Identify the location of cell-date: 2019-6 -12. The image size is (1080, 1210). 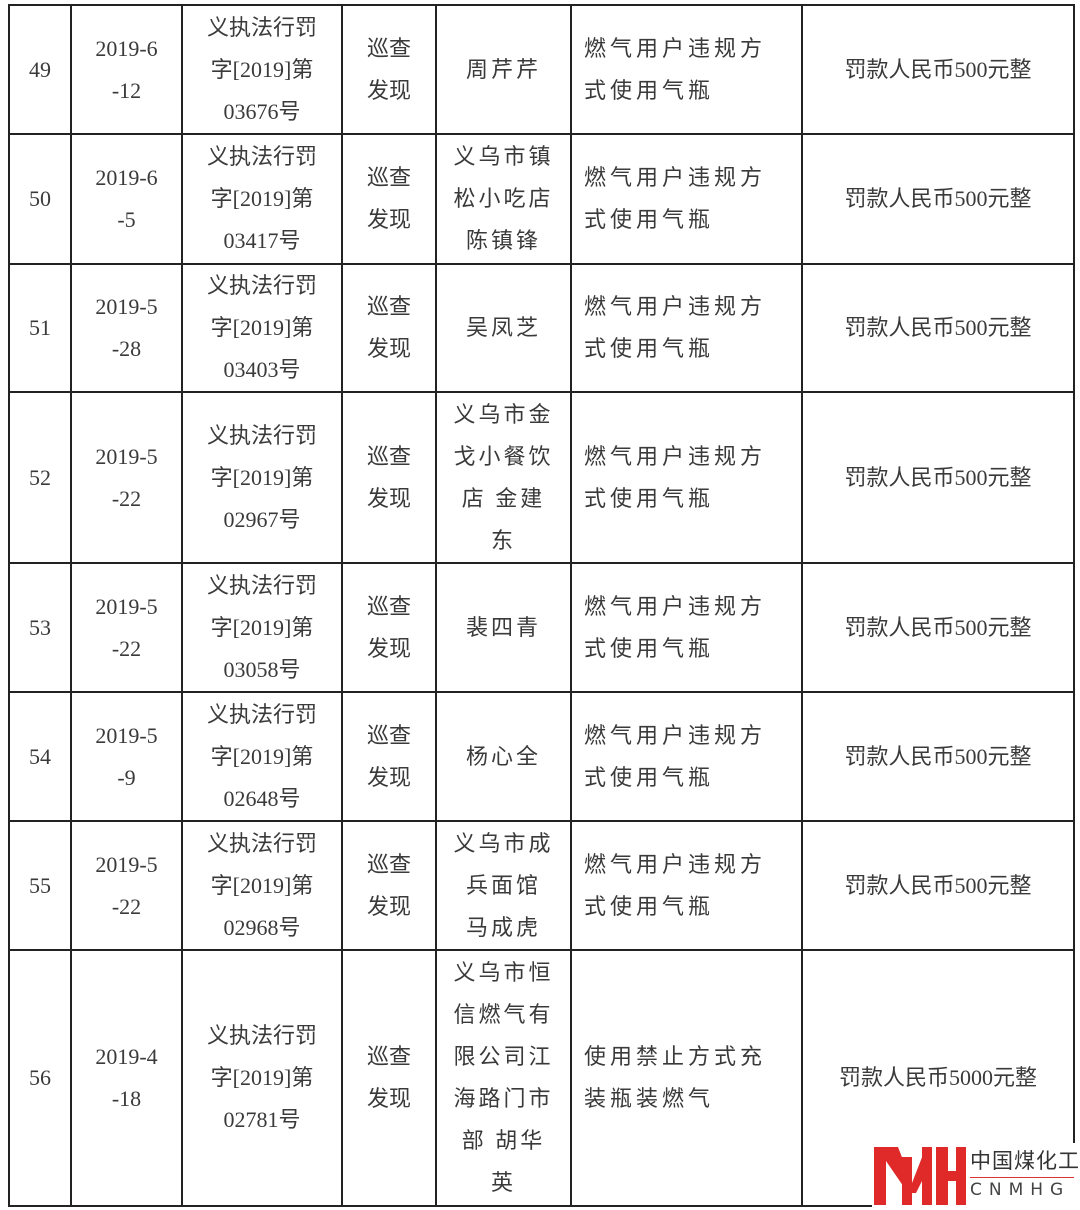
(126, 69).